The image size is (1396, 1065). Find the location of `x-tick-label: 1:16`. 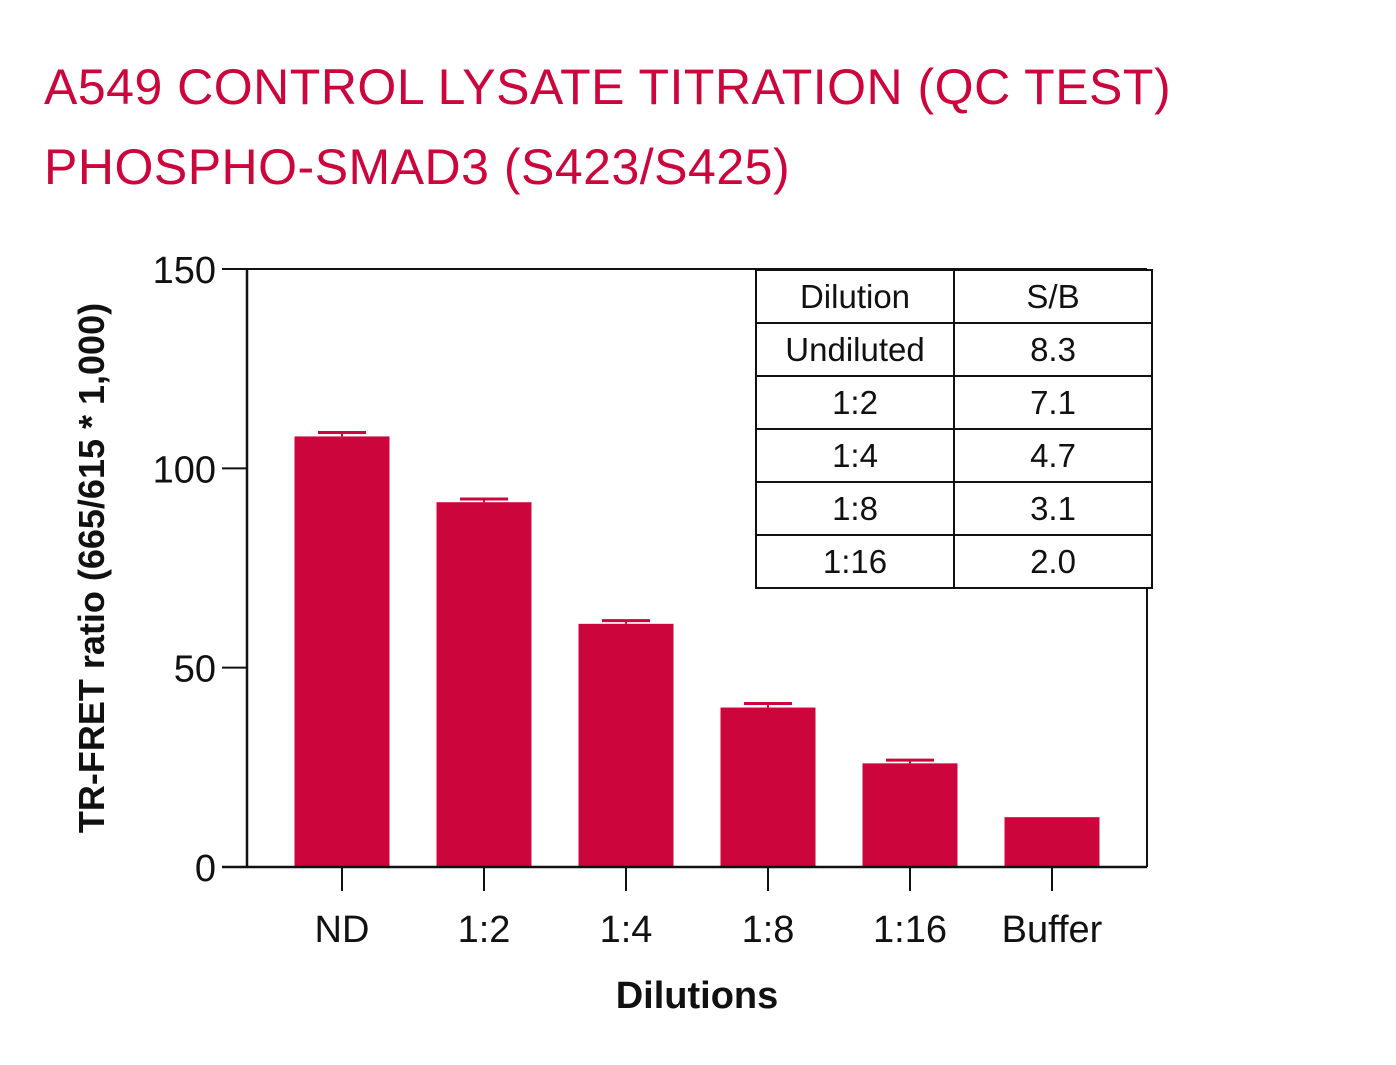

x-tick-label: 1:16 is located at coordinates (910, 930).